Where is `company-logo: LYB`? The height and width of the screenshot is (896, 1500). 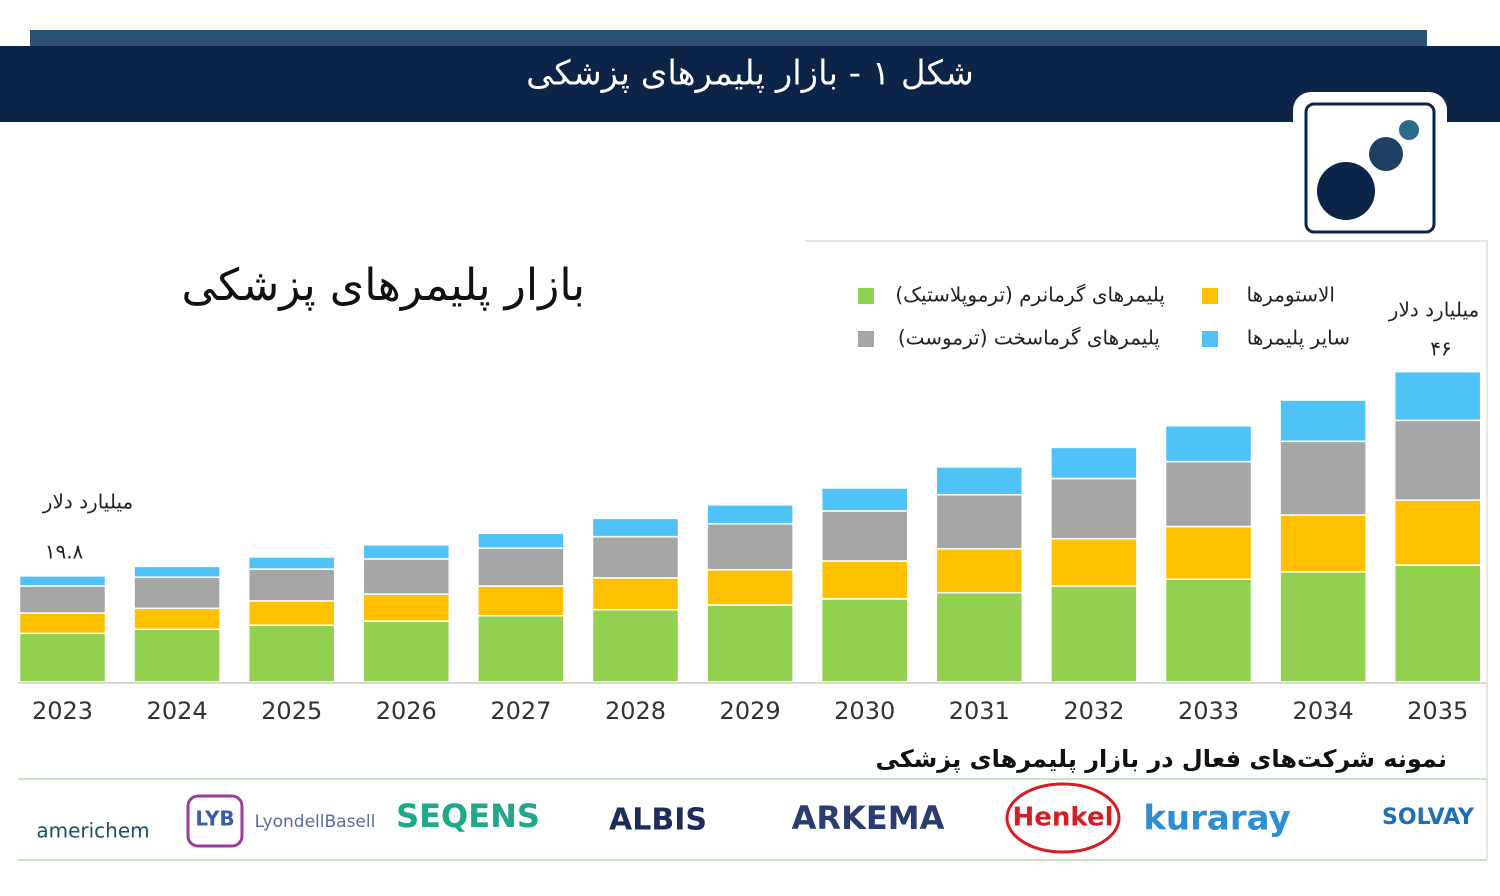
company-logo: LYB is located at coordinates (214, 819).